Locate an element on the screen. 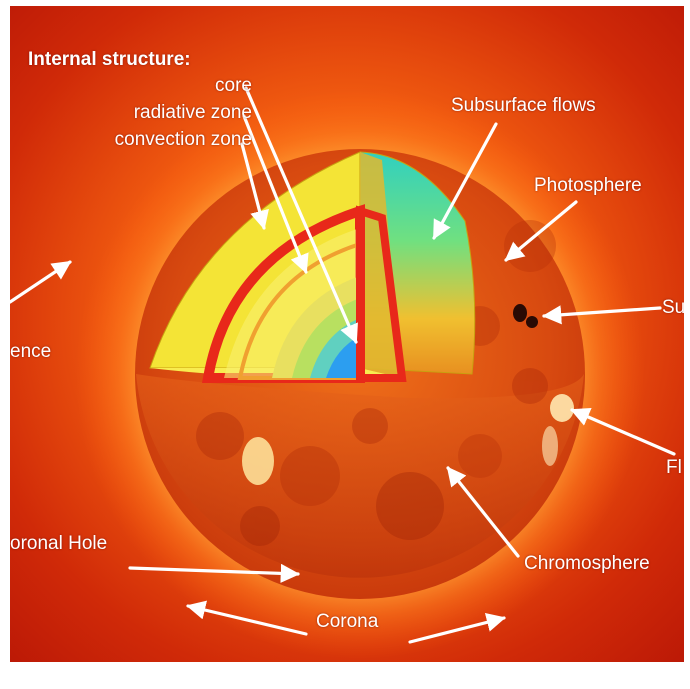  arrow-photosphere is located at coordinates (541, 231).